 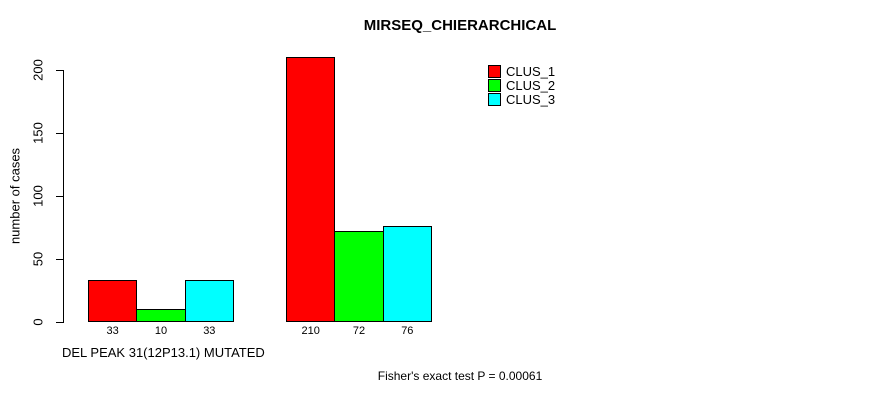 What do you see at coordinates (460, 376) in the screenshot?
I see `footnote: Fisher's exact test P = 0.00061` at bounding box center [460, 376].